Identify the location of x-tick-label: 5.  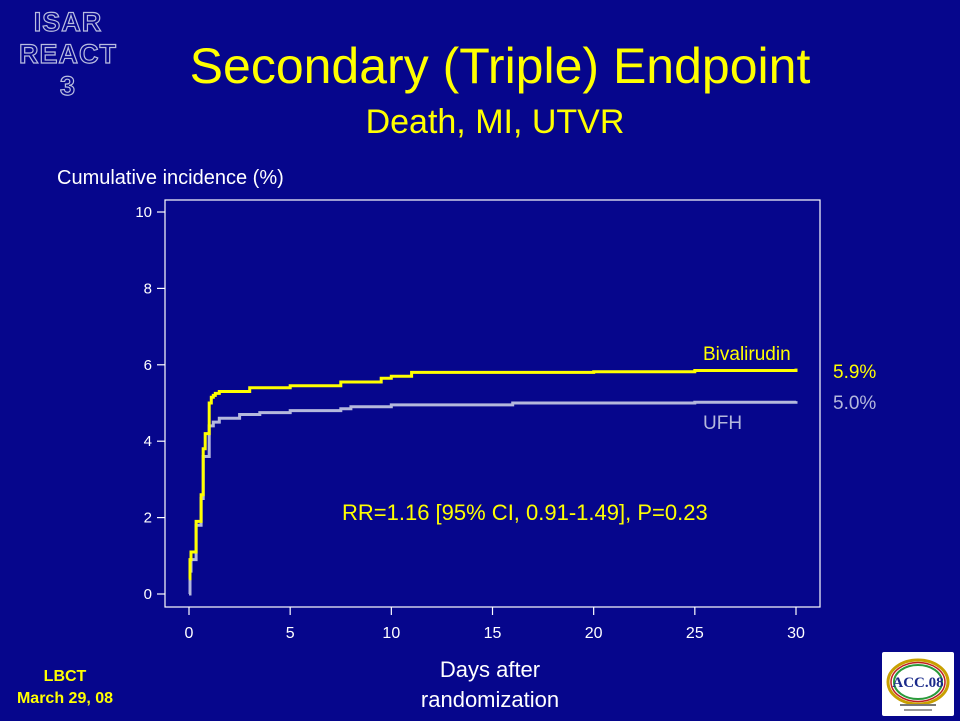
(290, 633).